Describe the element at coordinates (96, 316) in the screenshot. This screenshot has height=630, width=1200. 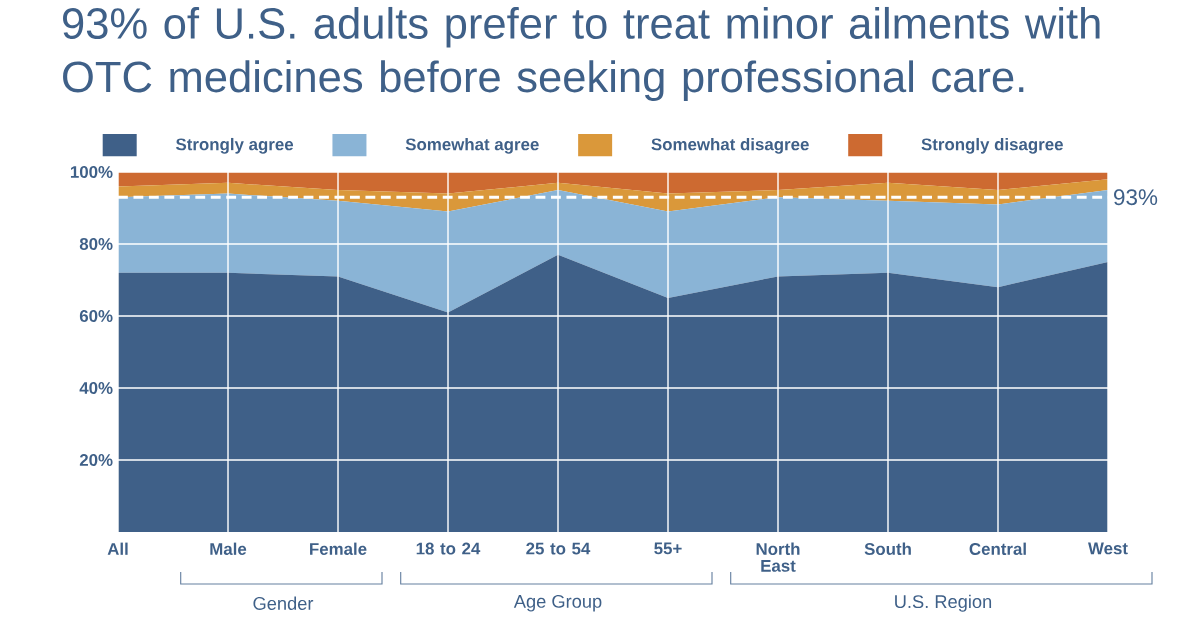
I see `y-tick-label: 60%` at that location.